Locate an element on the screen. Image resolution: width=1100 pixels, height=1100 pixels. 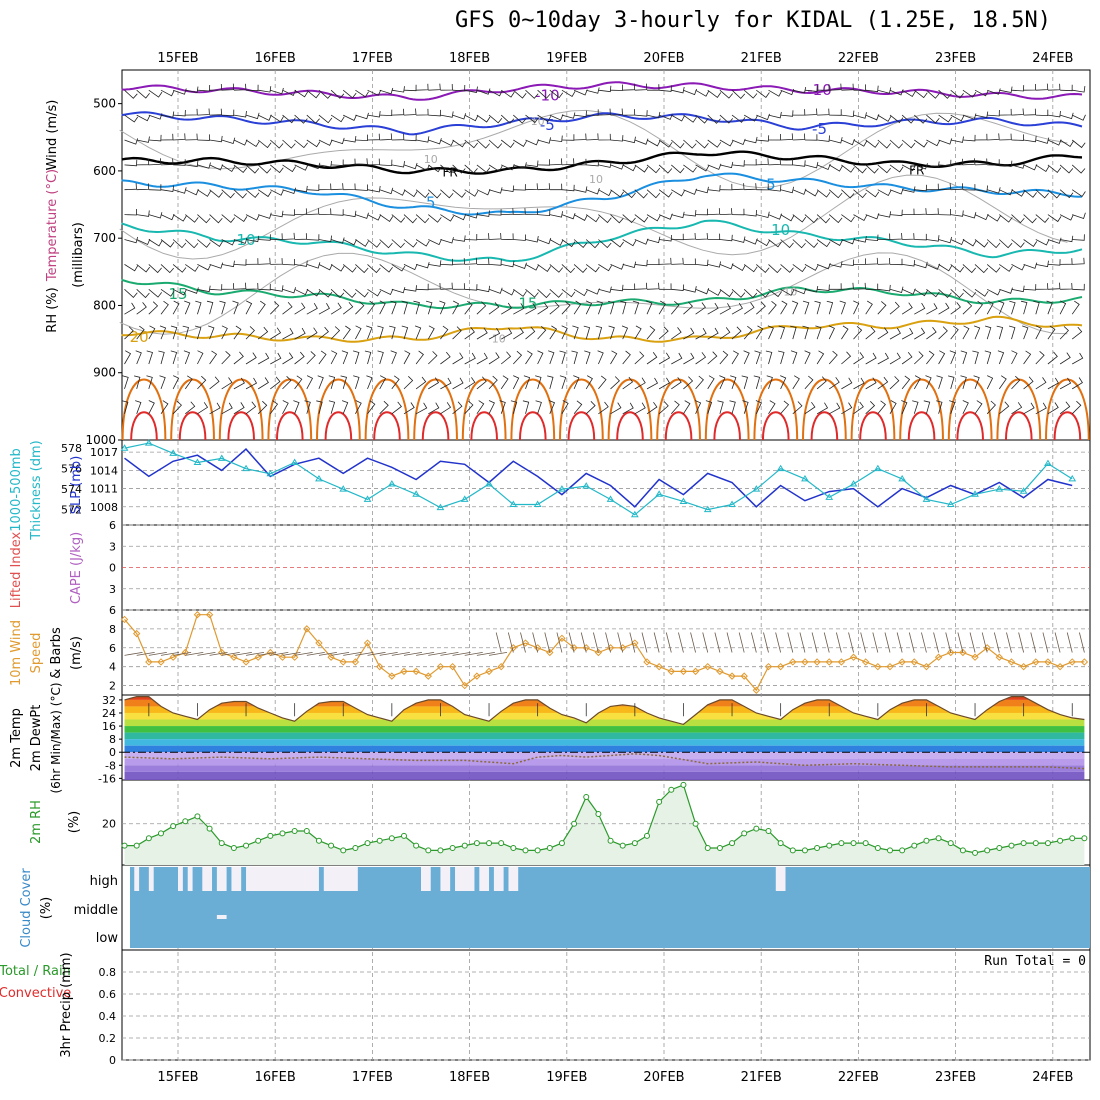
isotherm-30-bump is located at coordinates (387, 426).